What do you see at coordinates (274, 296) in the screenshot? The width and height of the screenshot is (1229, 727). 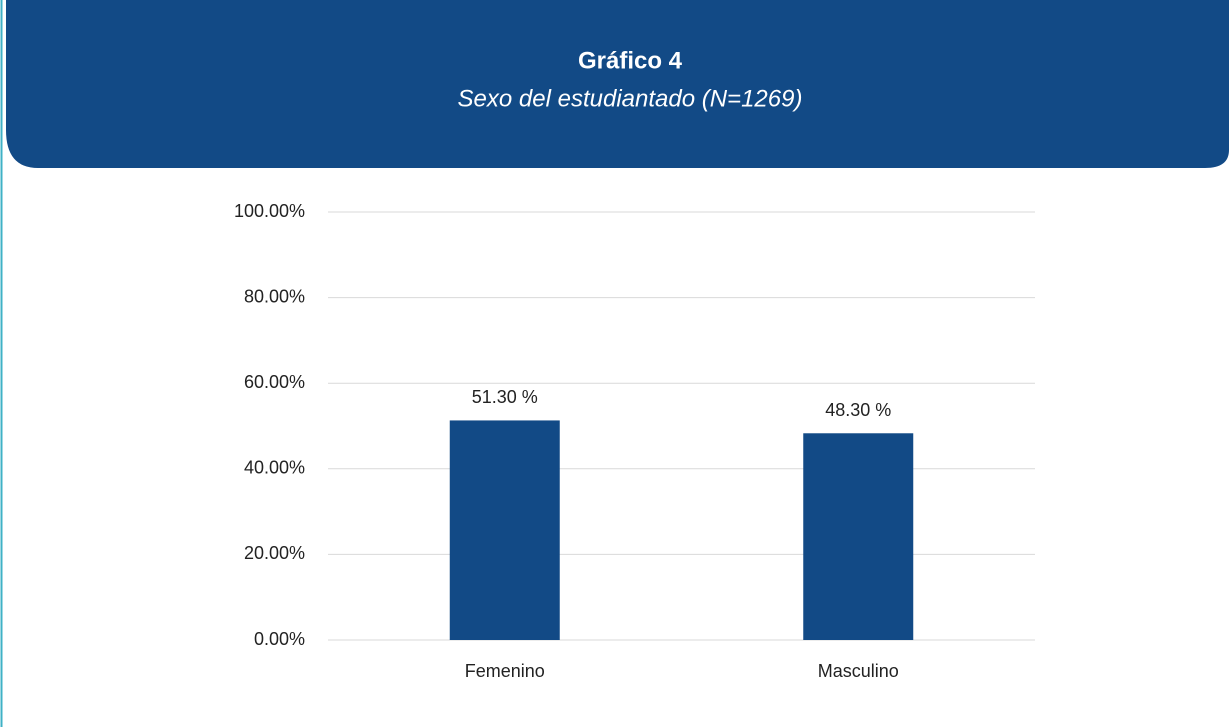 I see `y-tick-label: 80.00%` at bounding box center [274, 296].